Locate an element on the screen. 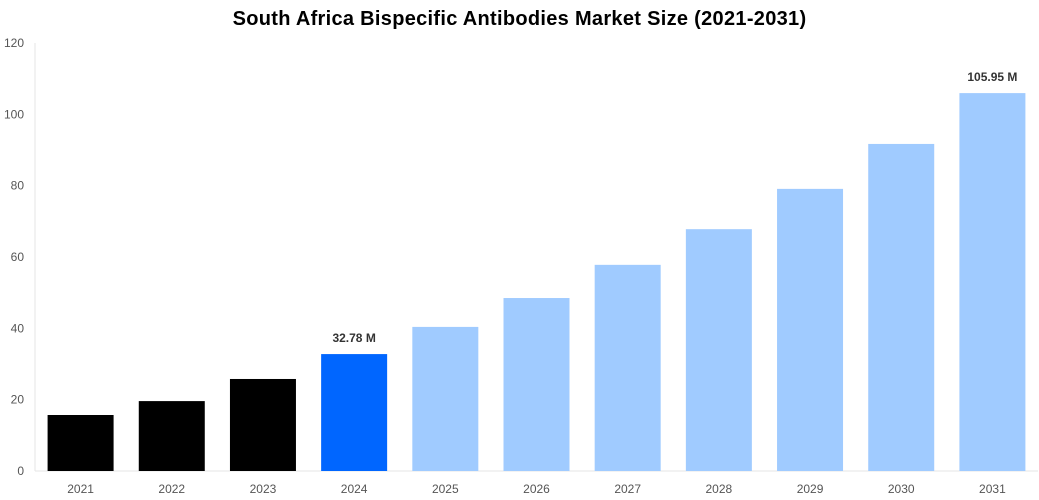  bar-2023 is located at coordinates (262, 424).